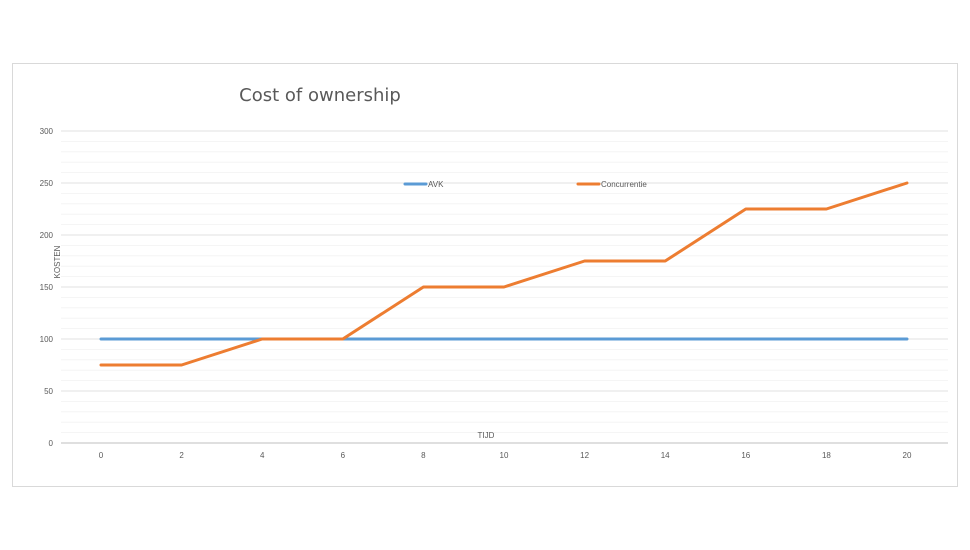 This screenshot has height=550, width=970. I want to click on chart-title: Cost of ownership, so click(320, 95).